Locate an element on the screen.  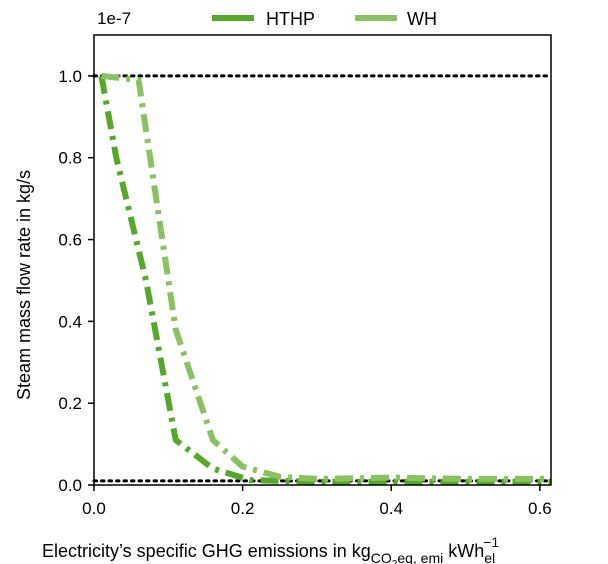
y-tick-label-2: 0.4 is located at coordinates (70, 321).